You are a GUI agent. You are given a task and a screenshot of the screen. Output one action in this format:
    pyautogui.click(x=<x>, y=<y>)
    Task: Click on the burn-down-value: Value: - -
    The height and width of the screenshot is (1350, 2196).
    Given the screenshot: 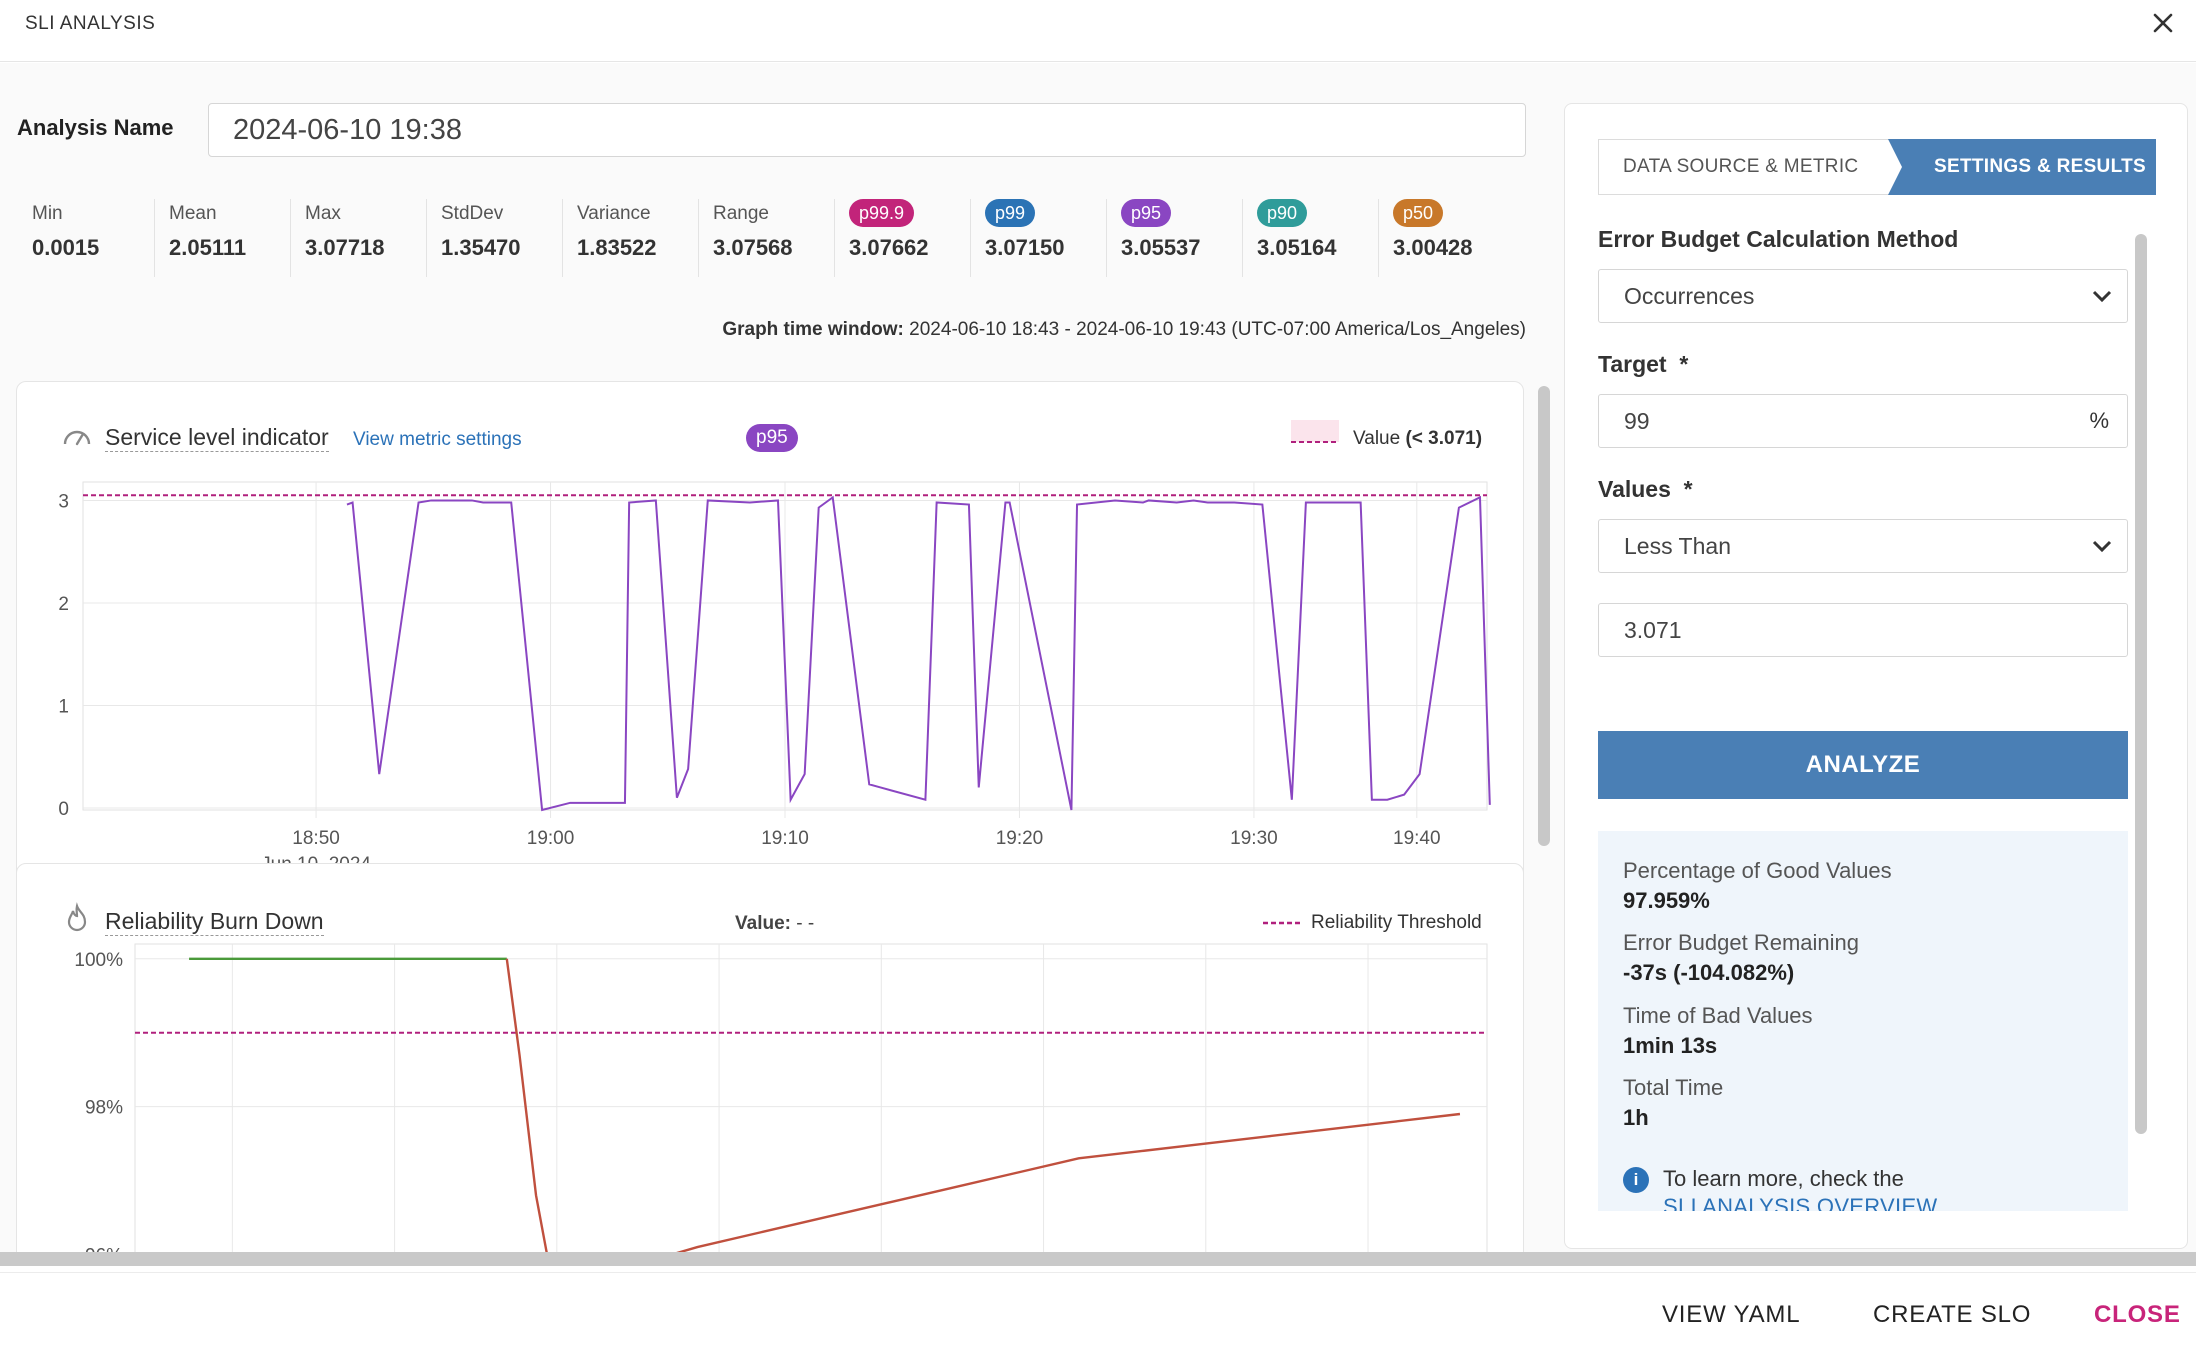 What is the action you would take?
    pyautogui.click(x=775, y=923)
    